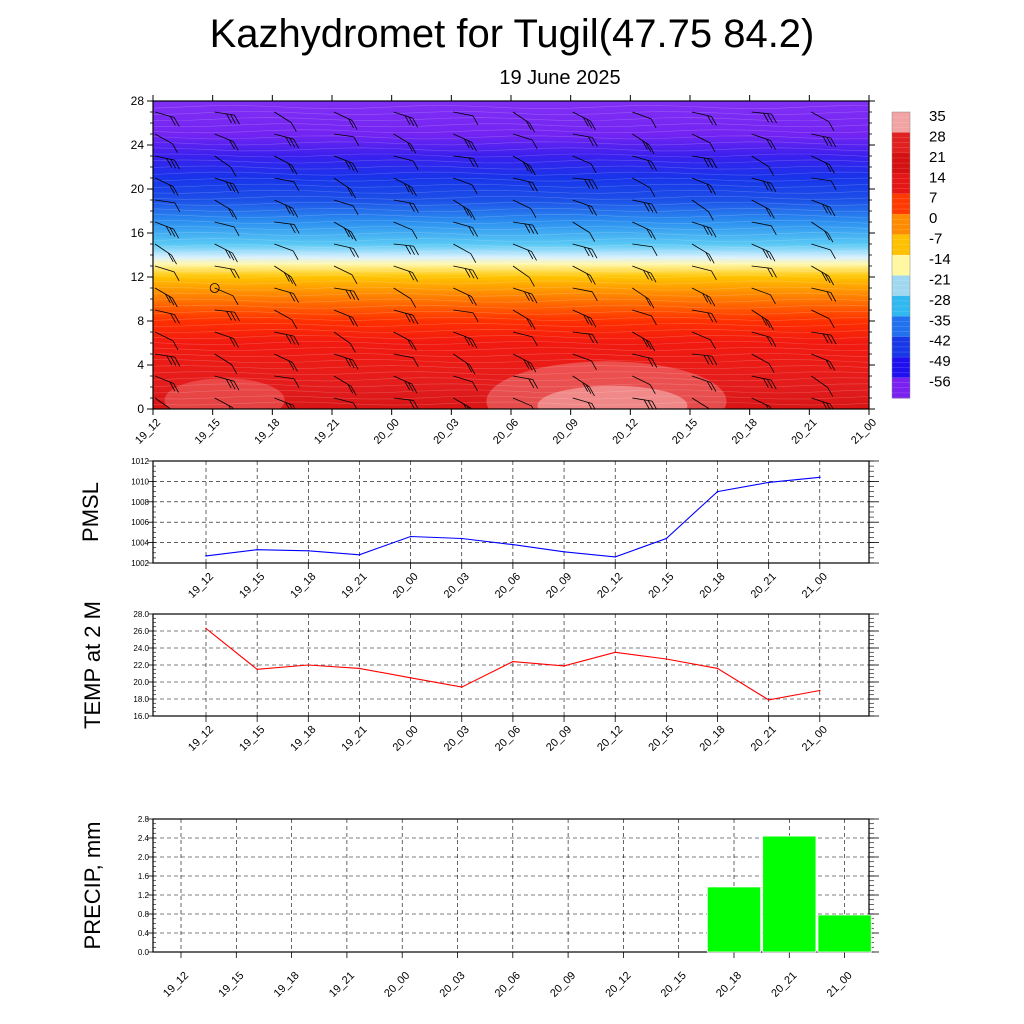  Describe the element at coordinates (820, 477) in the screenshot. I see `pmsl-point` at that location.